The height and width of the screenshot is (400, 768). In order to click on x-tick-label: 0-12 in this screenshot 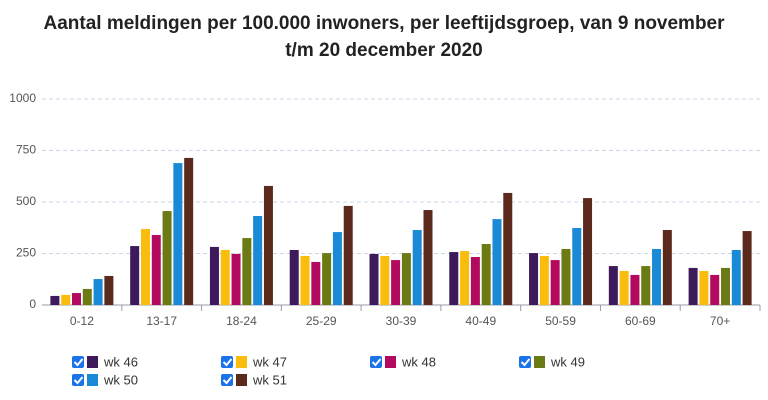, I will do `click(82, 321)`.